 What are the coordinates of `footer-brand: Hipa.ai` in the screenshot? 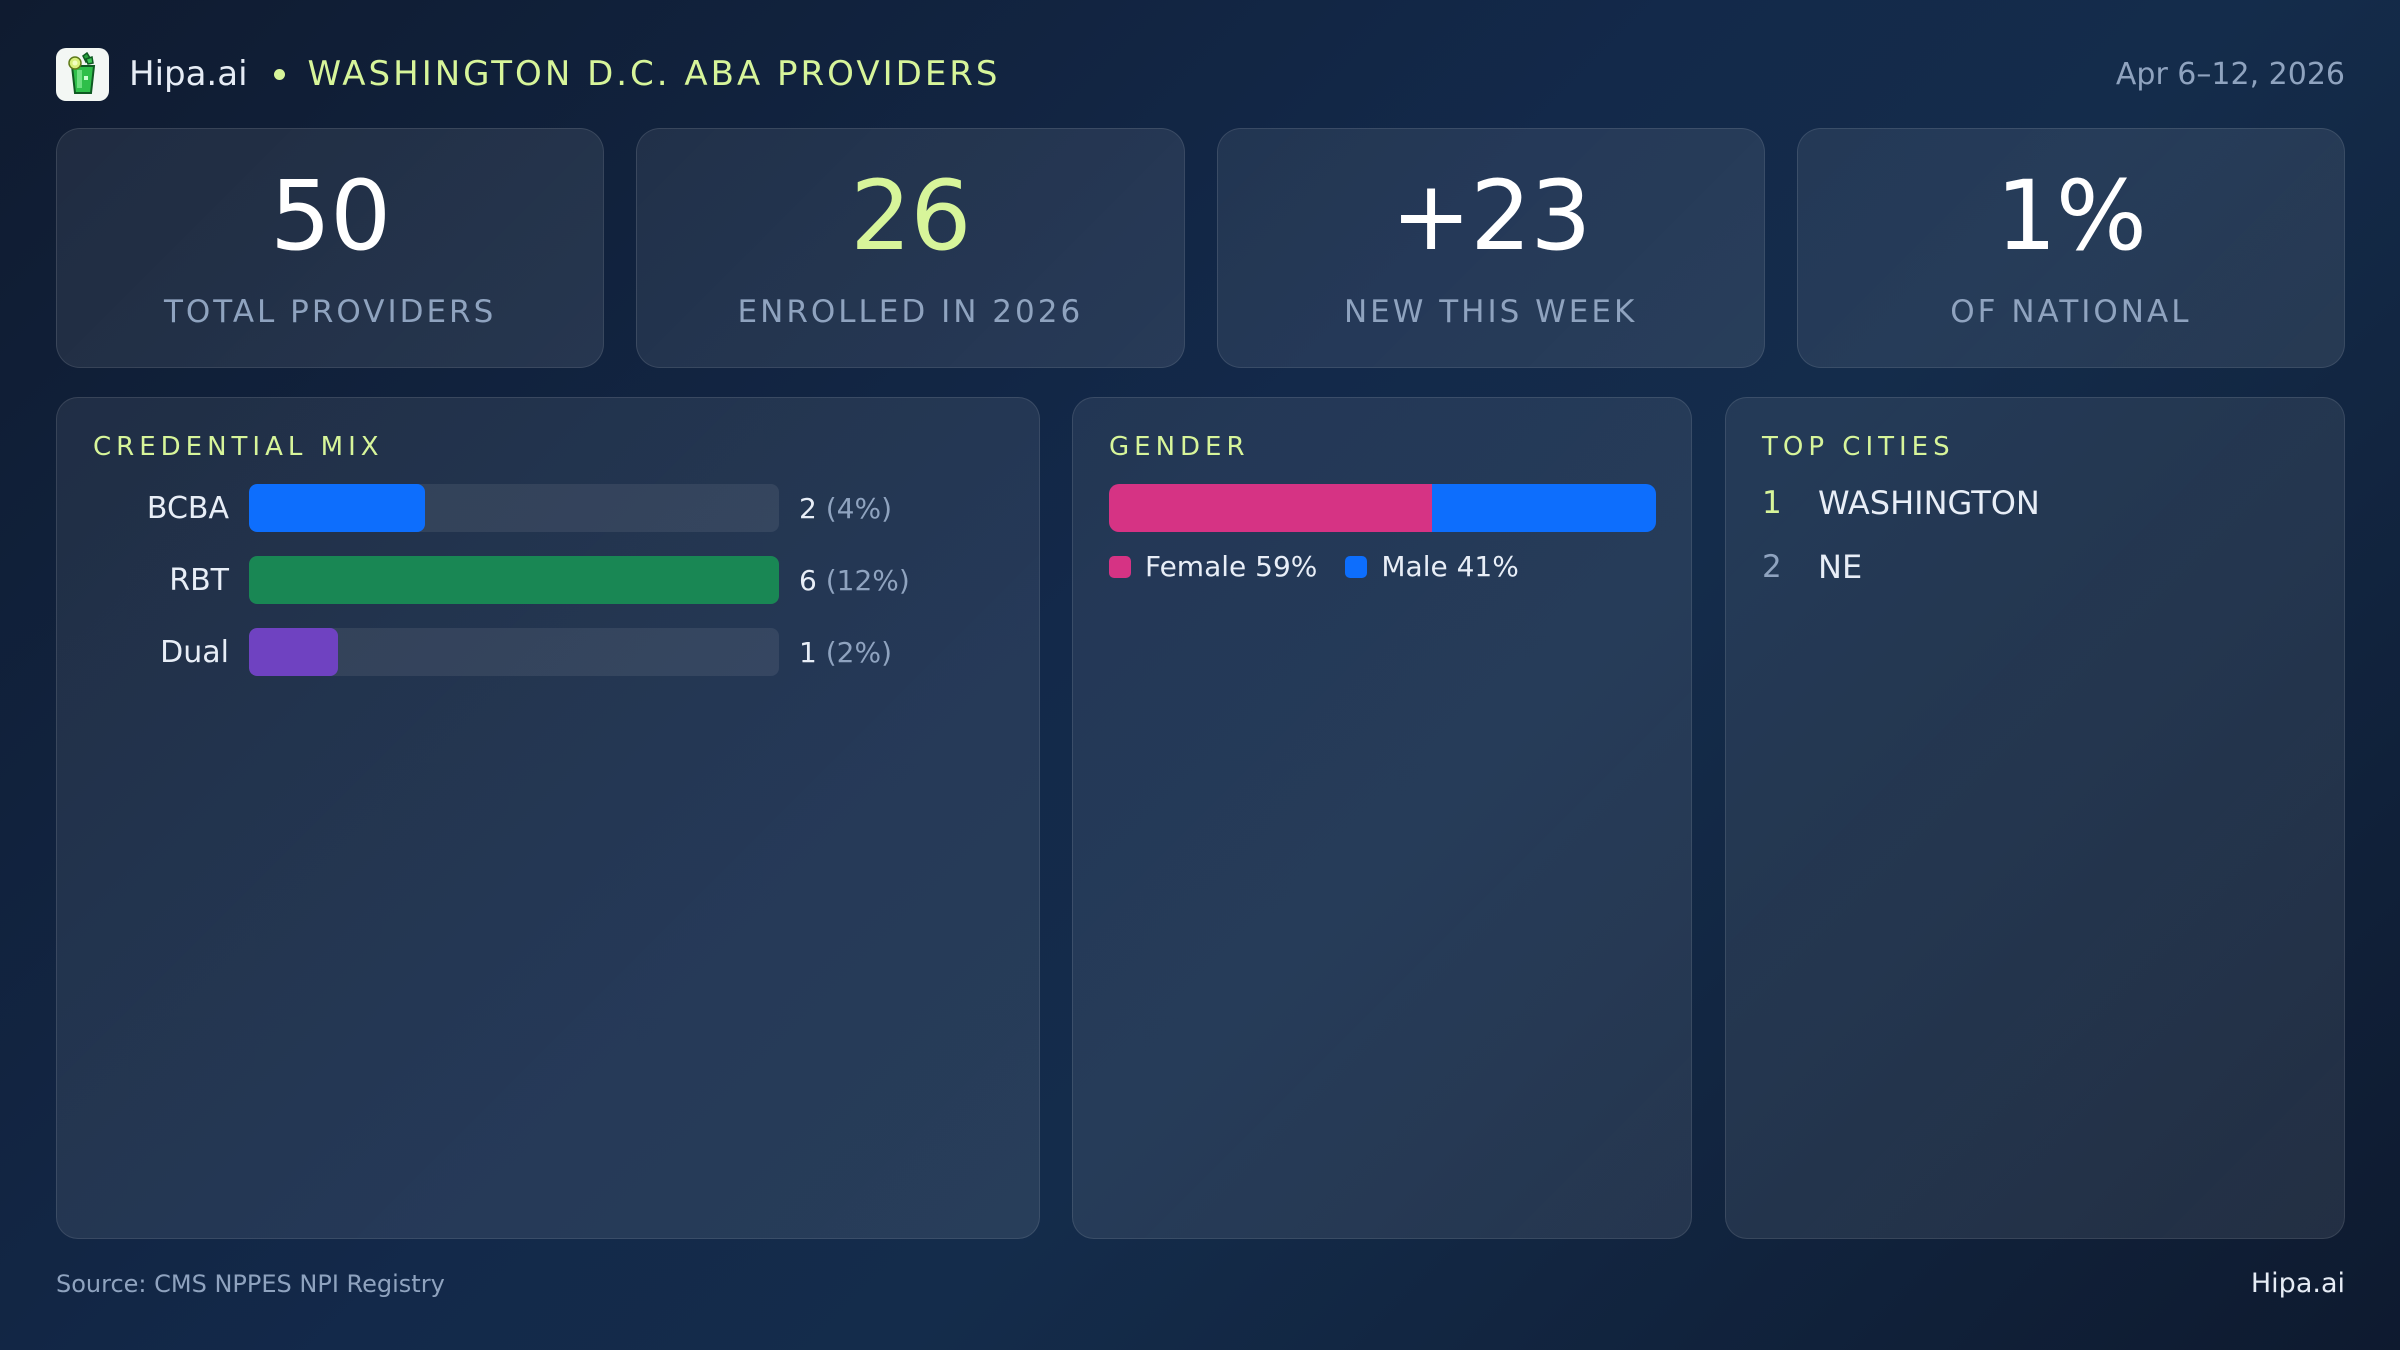 It's located at (2297, 1283).